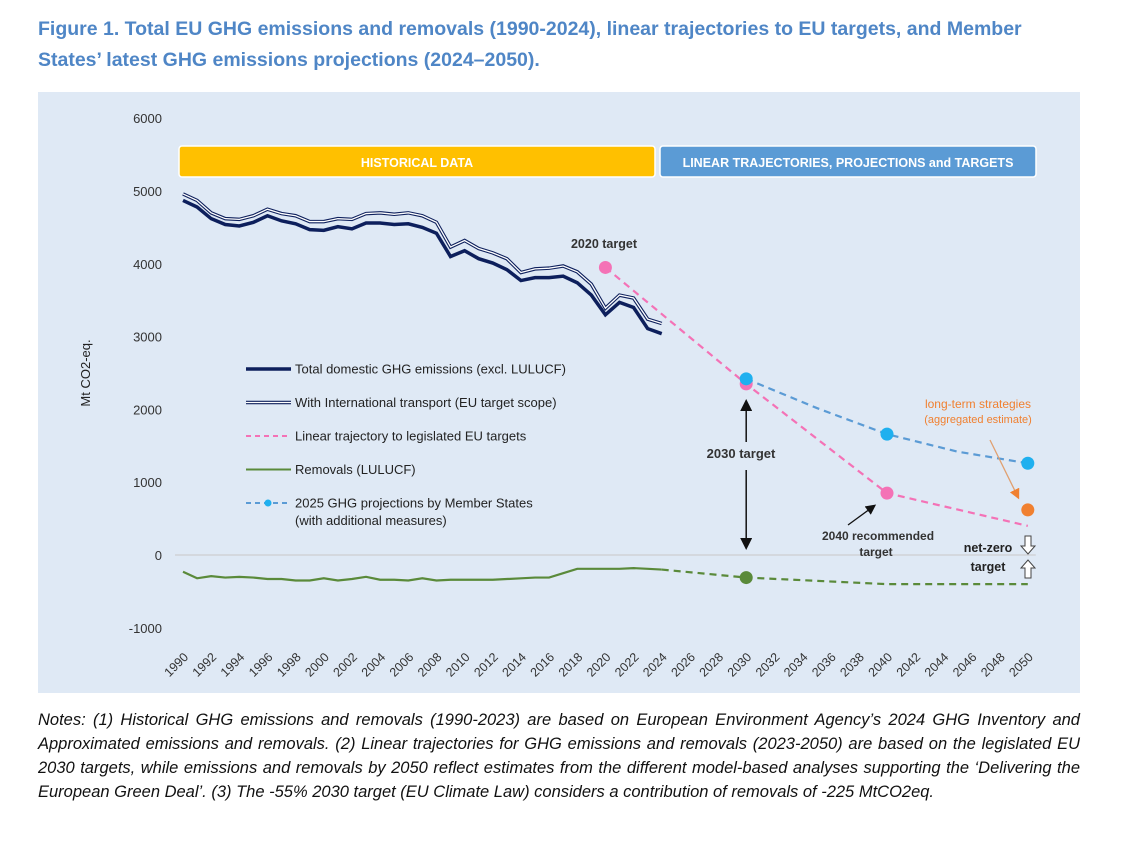 The image size is (1126, 845). I want to click on y-tick-label: 1000, so click(147, 482).